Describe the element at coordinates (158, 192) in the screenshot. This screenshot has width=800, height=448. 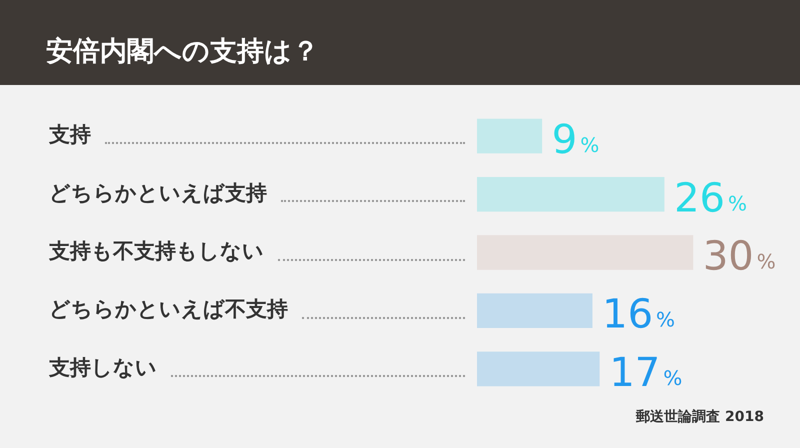
I see `y-tick-label: どちらかといえば支持` at that location.